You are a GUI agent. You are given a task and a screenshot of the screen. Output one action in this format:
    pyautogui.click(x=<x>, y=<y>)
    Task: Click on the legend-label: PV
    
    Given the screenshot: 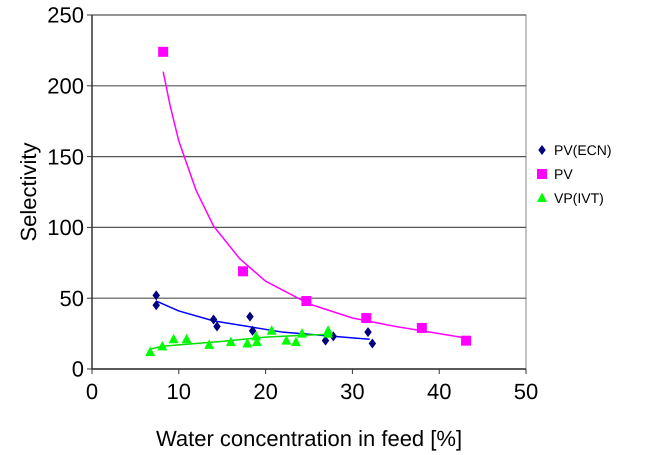 What is the action you would take?
    pyautogui.click(x=564, y=174)
    